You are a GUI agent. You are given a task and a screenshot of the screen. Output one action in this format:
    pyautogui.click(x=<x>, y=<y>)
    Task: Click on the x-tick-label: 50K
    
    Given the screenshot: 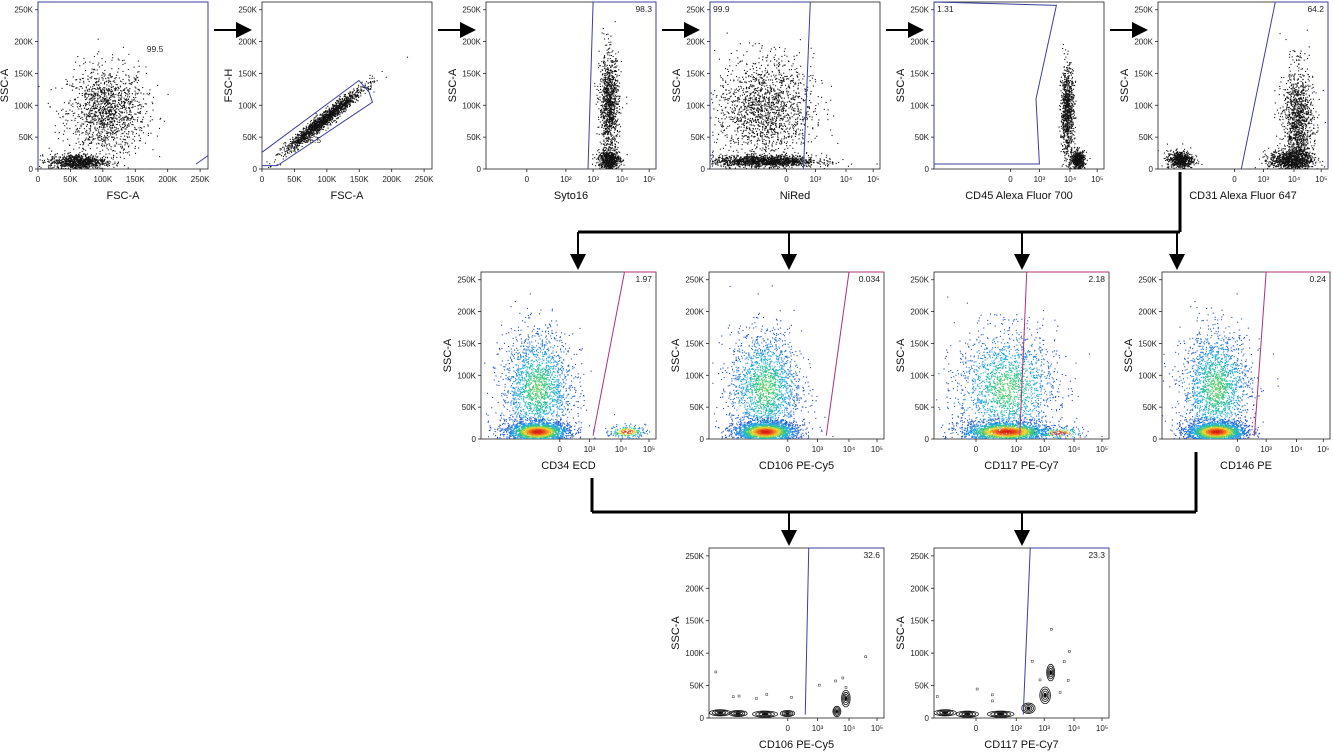 What is the action you would take?
    pyautogui.click(x=294, y=179)
    